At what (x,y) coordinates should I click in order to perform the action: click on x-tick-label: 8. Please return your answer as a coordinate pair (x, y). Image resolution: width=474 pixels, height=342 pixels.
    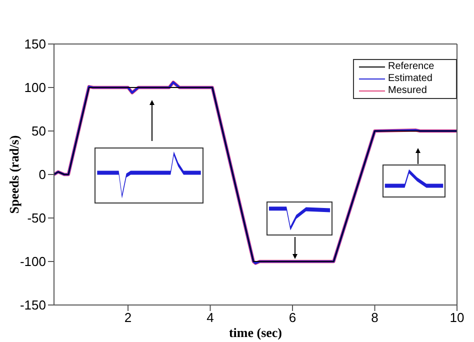
    Looking at the image, I should click on (374, 318).